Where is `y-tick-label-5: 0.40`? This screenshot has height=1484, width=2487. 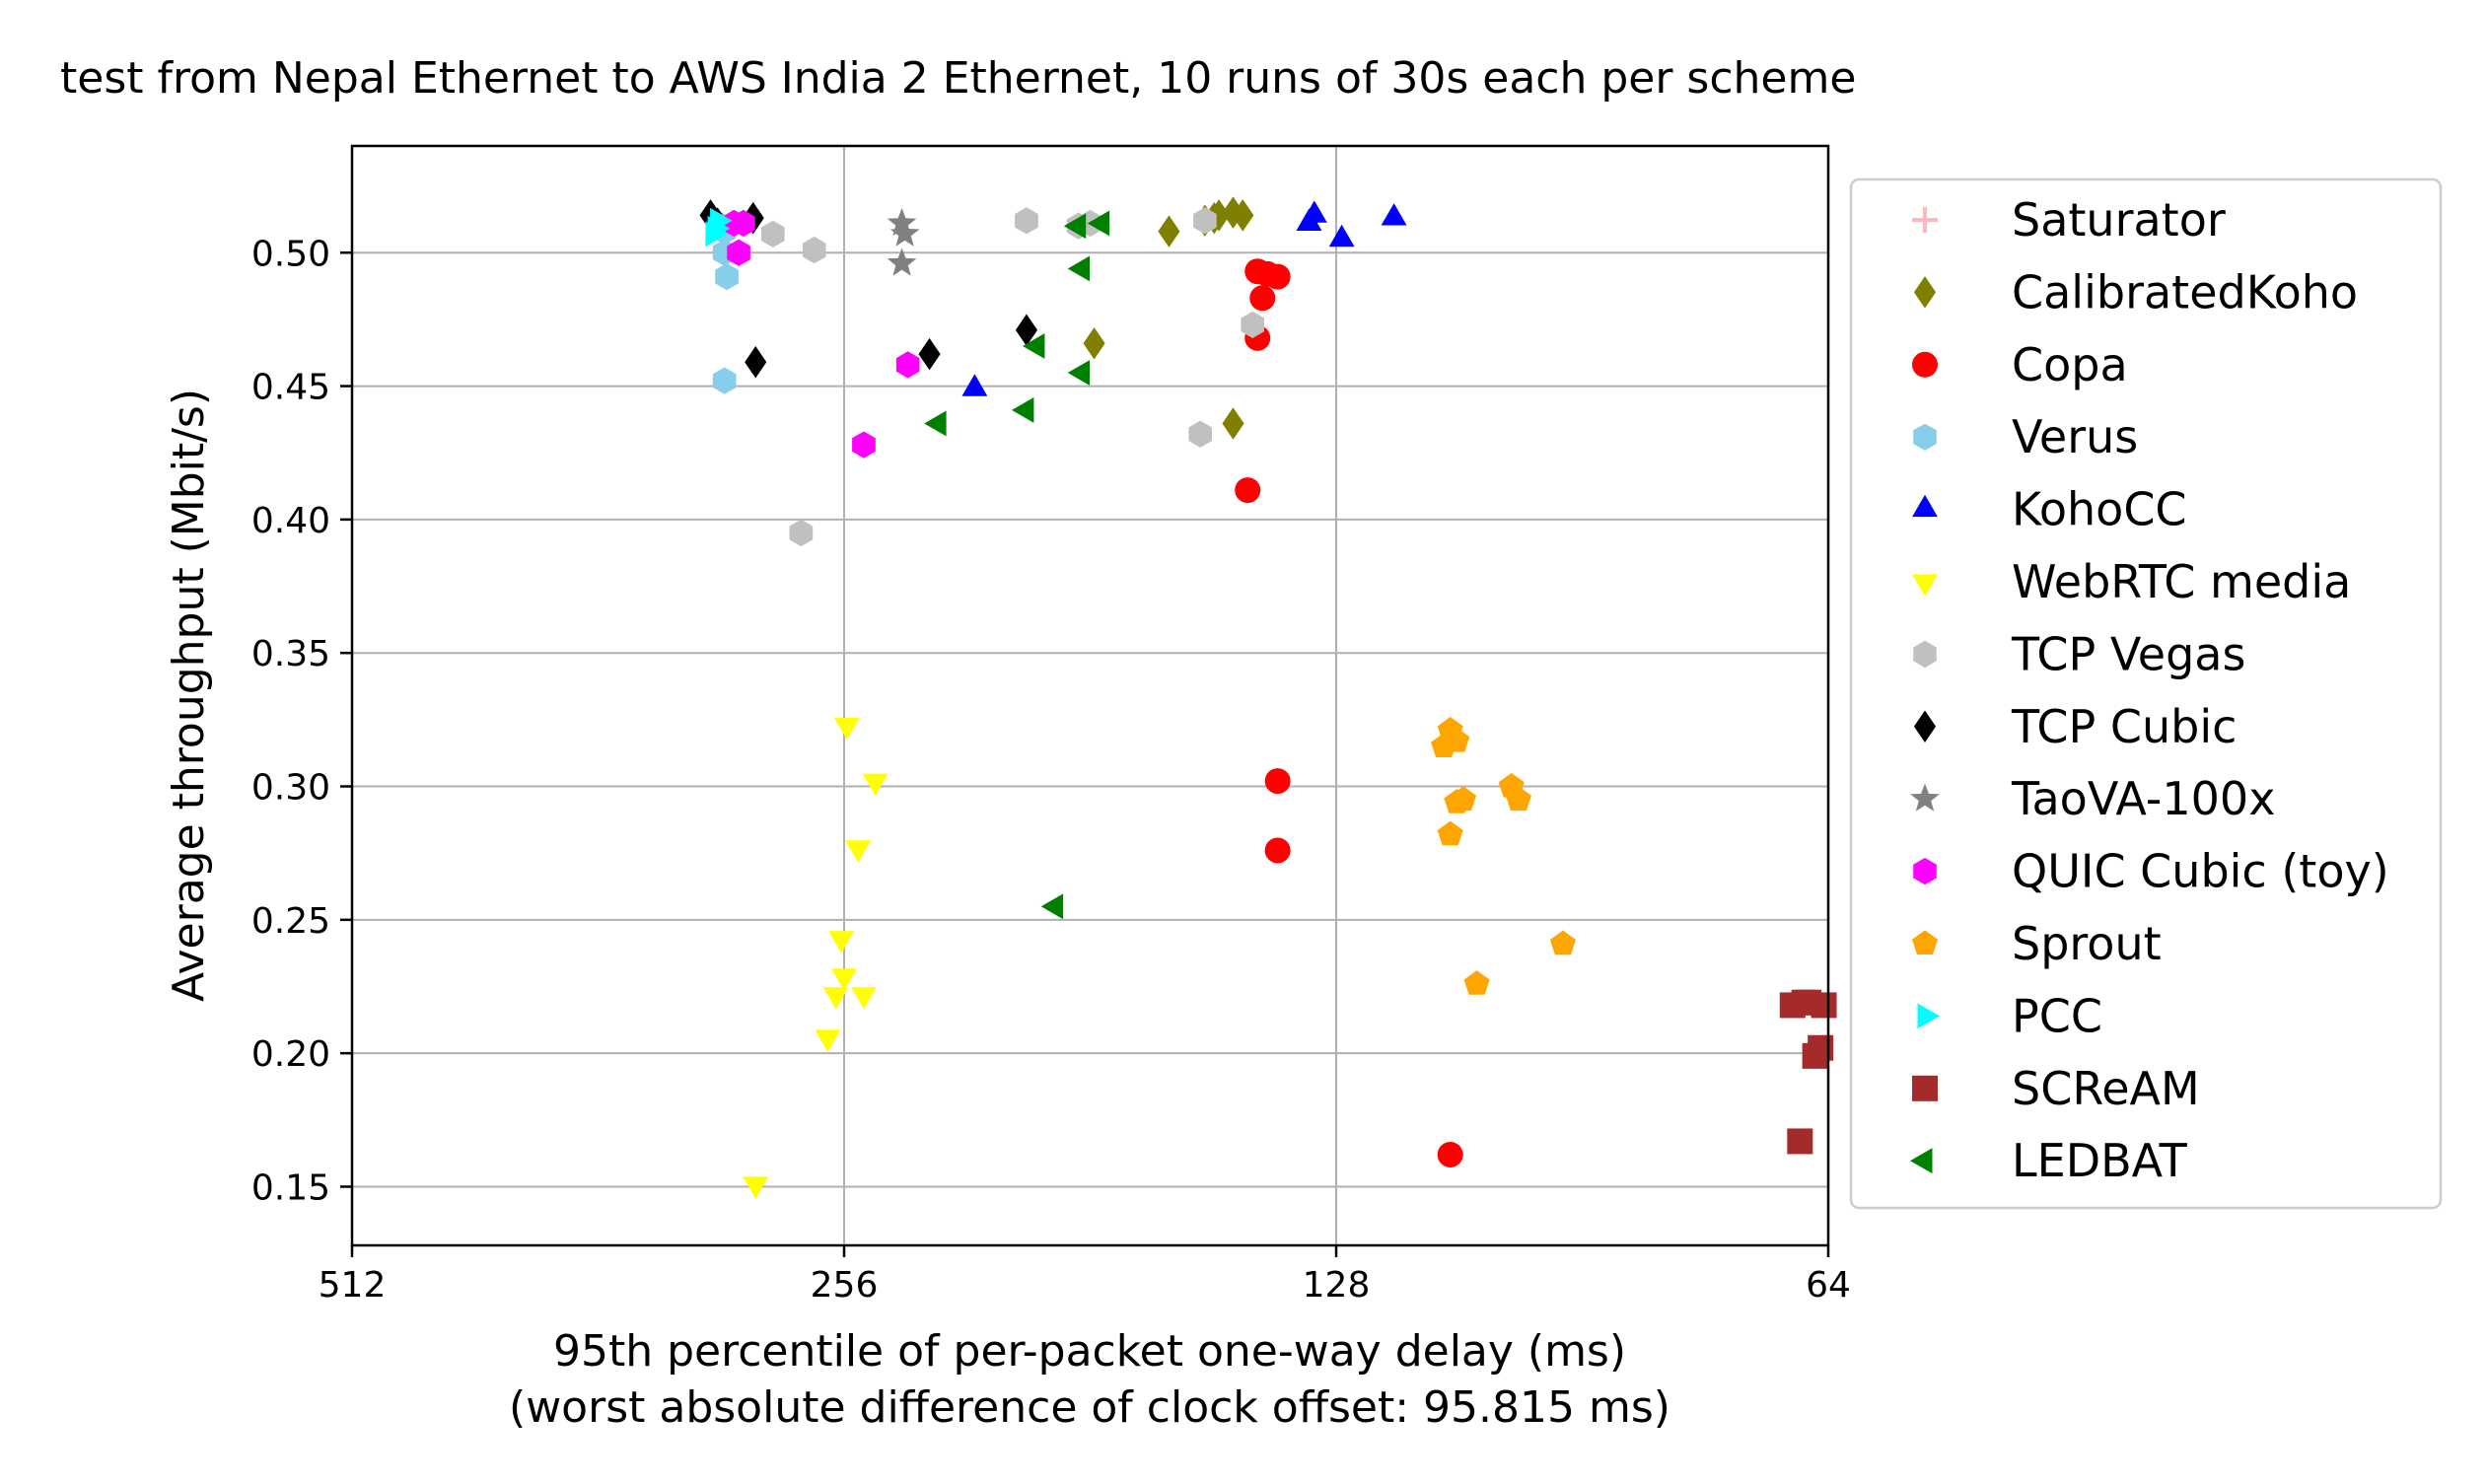 y-tick-label-5: 0.40 is located at coordinates (290, 521).